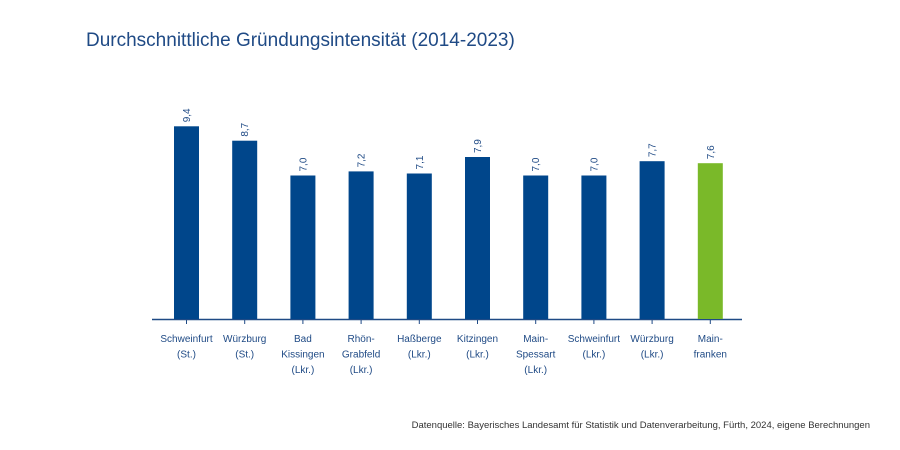 The image size is (900, 450). What do you see at coordinates (651, 347) in the screenshot?
I see `category-label: Würzburg (Lkr.)` at bounding box center [651, 347].